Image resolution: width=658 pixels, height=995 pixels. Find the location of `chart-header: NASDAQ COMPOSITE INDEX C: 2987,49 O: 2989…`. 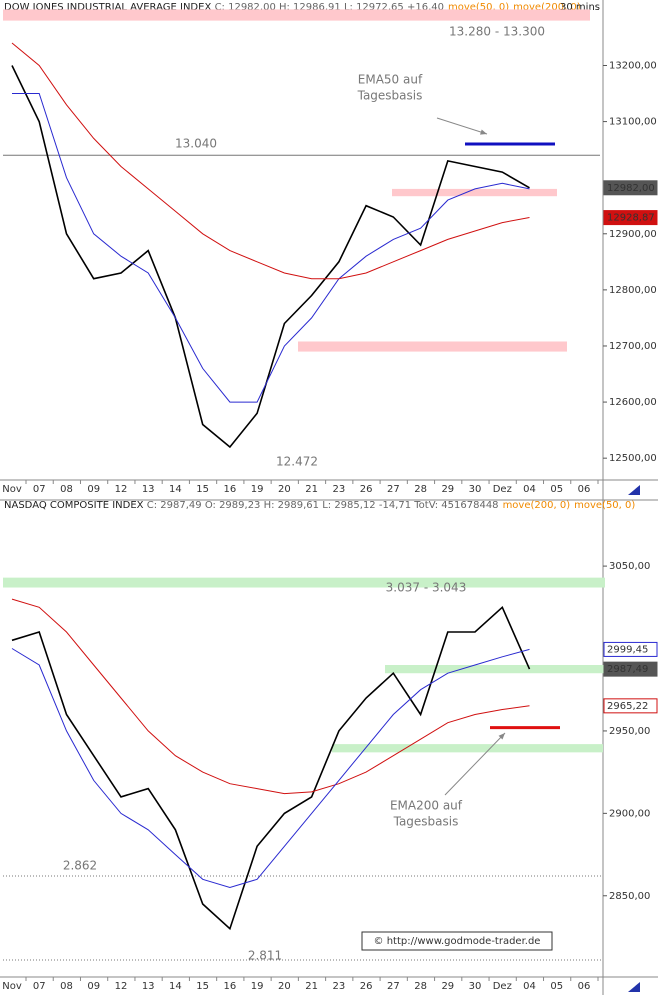

chart-header: NASDAQ COMPOSITE INDEX C: 2987,49 O: 2989… is located at coordinates (319, 505).